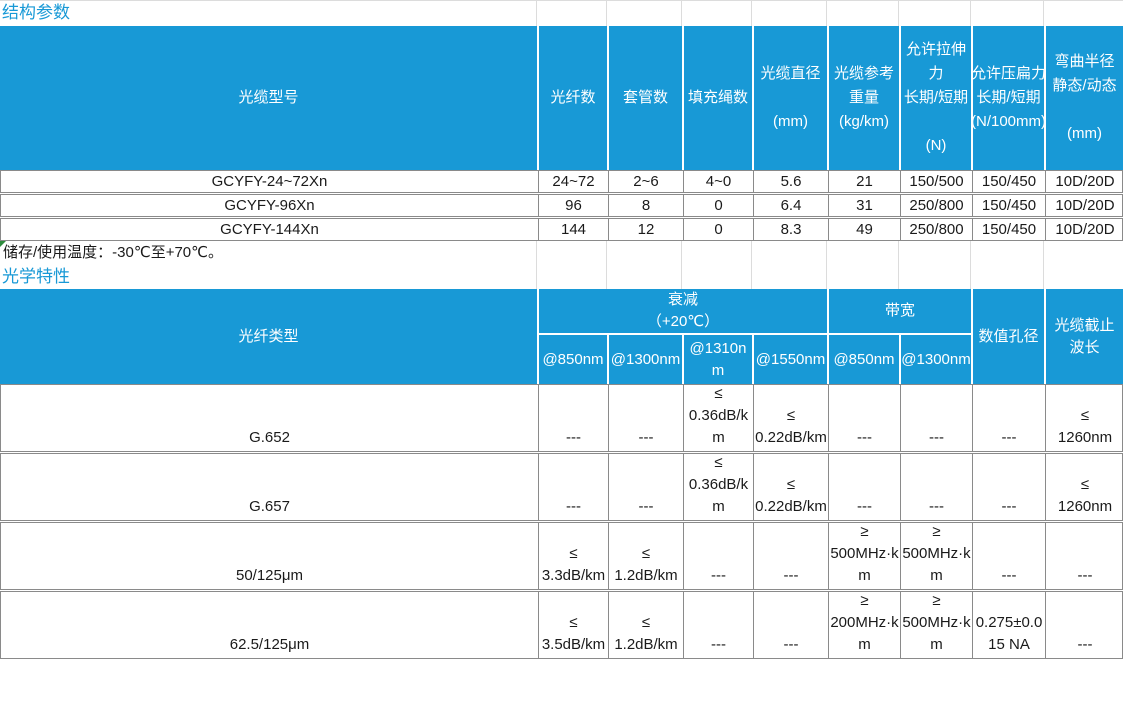  I want to click on title-cell: 结构参数, so click(268, 13).